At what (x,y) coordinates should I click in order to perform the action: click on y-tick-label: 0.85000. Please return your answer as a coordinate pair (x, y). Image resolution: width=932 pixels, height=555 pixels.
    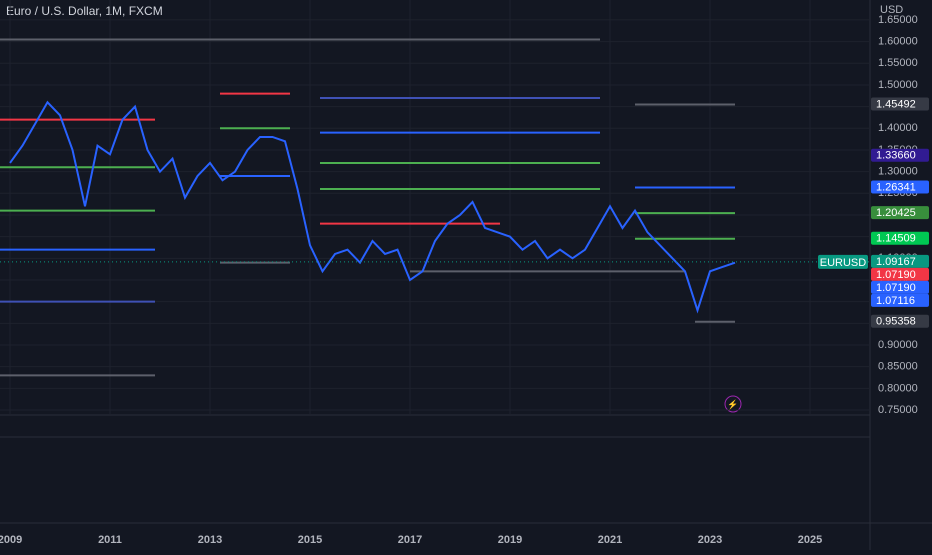
    Looking at the image, I should click on (898, 367).